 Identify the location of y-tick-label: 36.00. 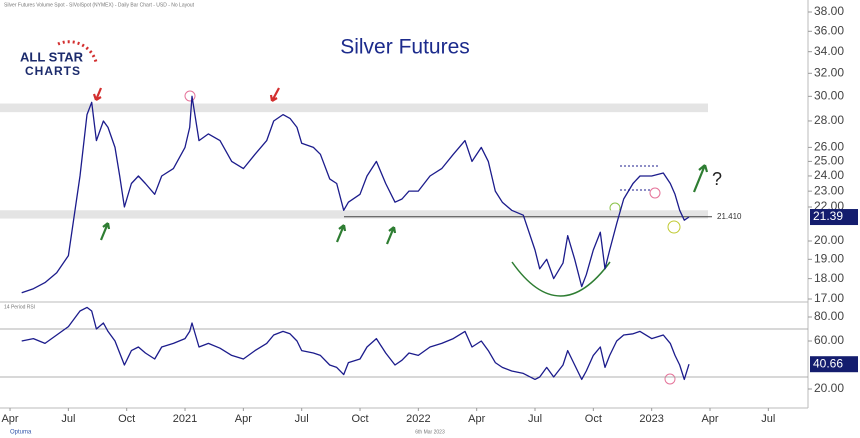
(829, 30).